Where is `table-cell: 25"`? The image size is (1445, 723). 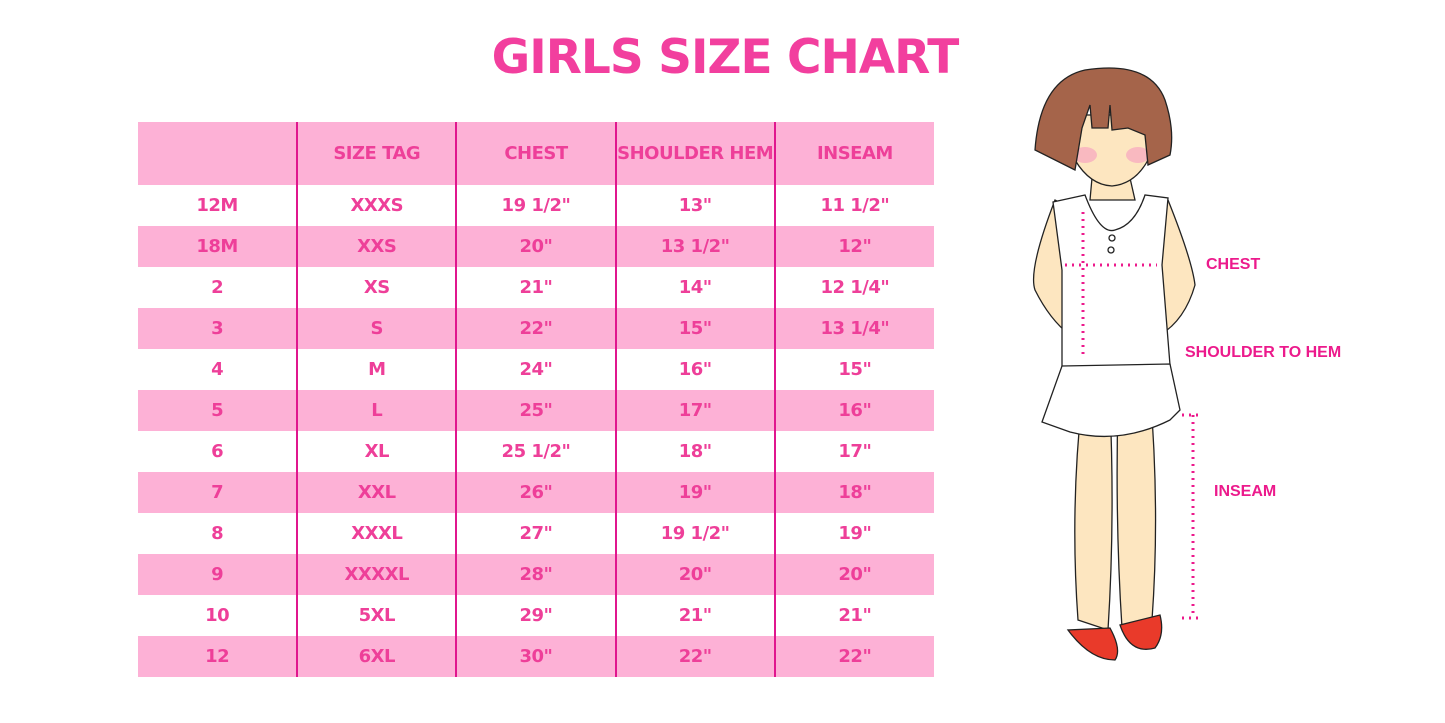 table-cell: 25" is located at coordinates (535, 410).